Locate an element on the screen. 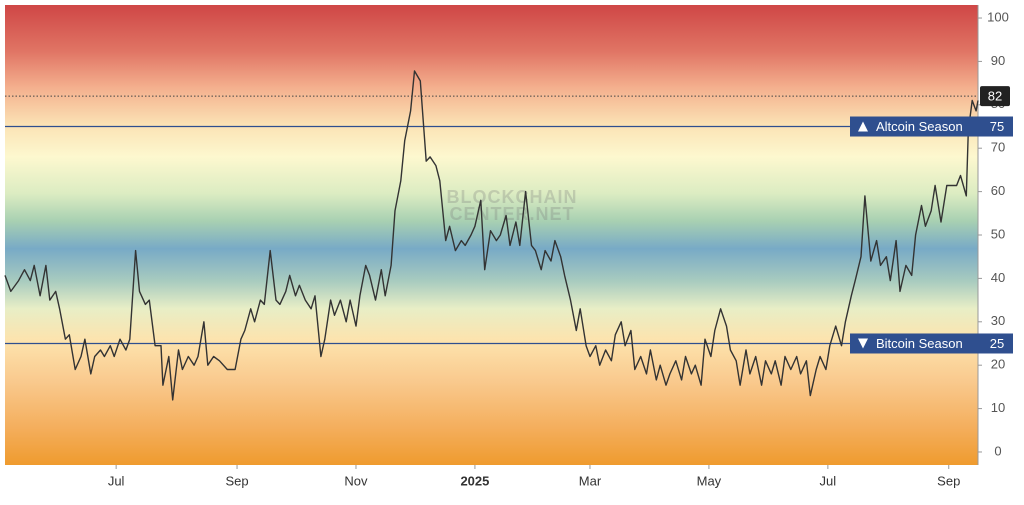  y-tick-label: 20 is located at coordinates (998, 364).